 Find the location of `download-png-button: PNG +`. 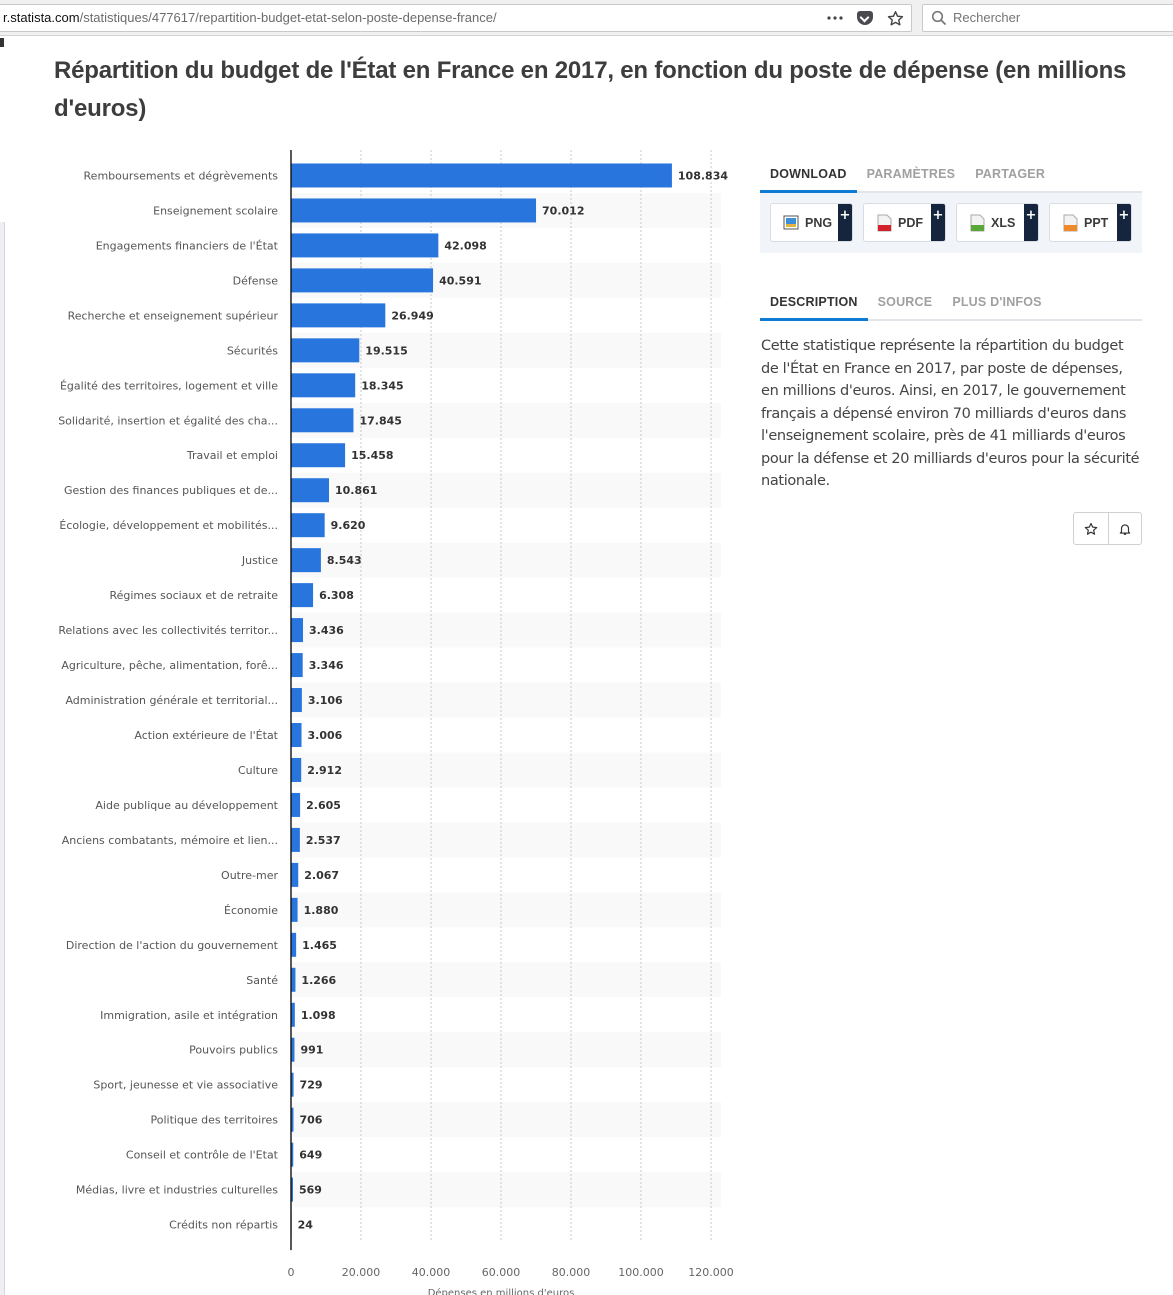

download-png-button: PNG + is located at coordinates (811, 222).